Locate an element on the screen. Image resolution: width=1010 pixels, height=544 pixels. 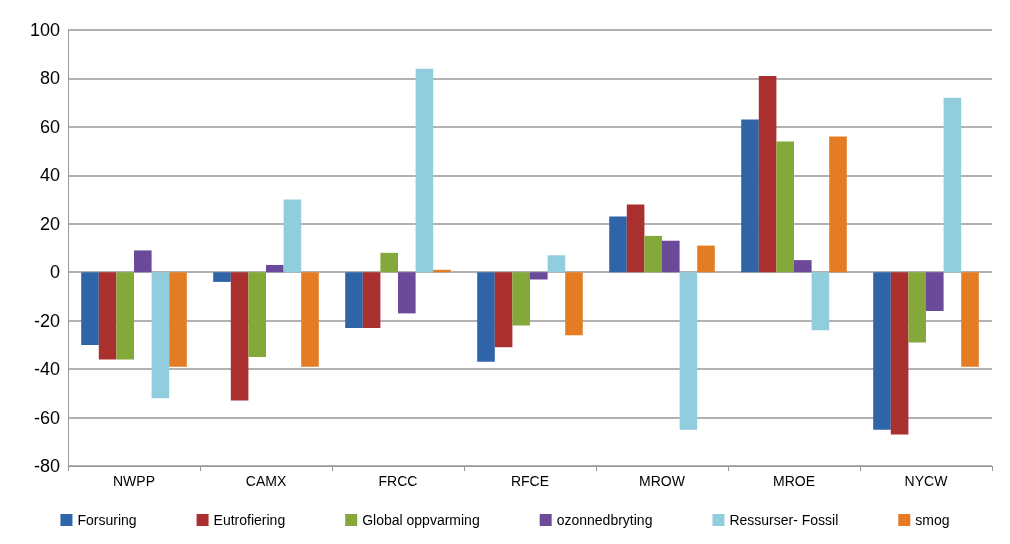
y-tick-label: -40 is located at coordinates (46, 369).